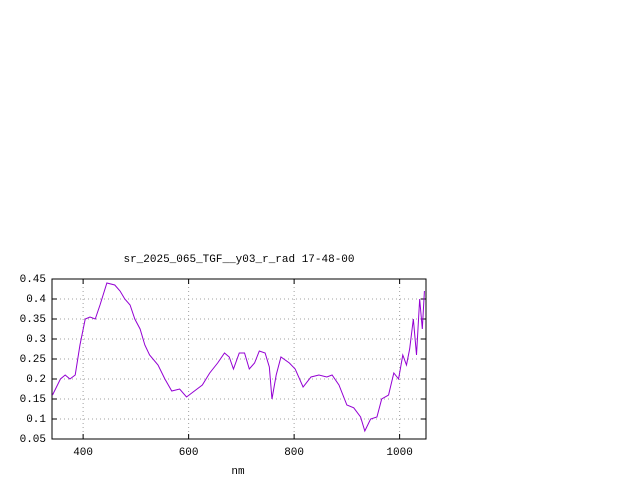 This screenshot has height=480, width=640. What do you see at coordinates (399, 453) in the screenshot?
I see `x-tick-label: 1000` at bounding box center [399, 453].